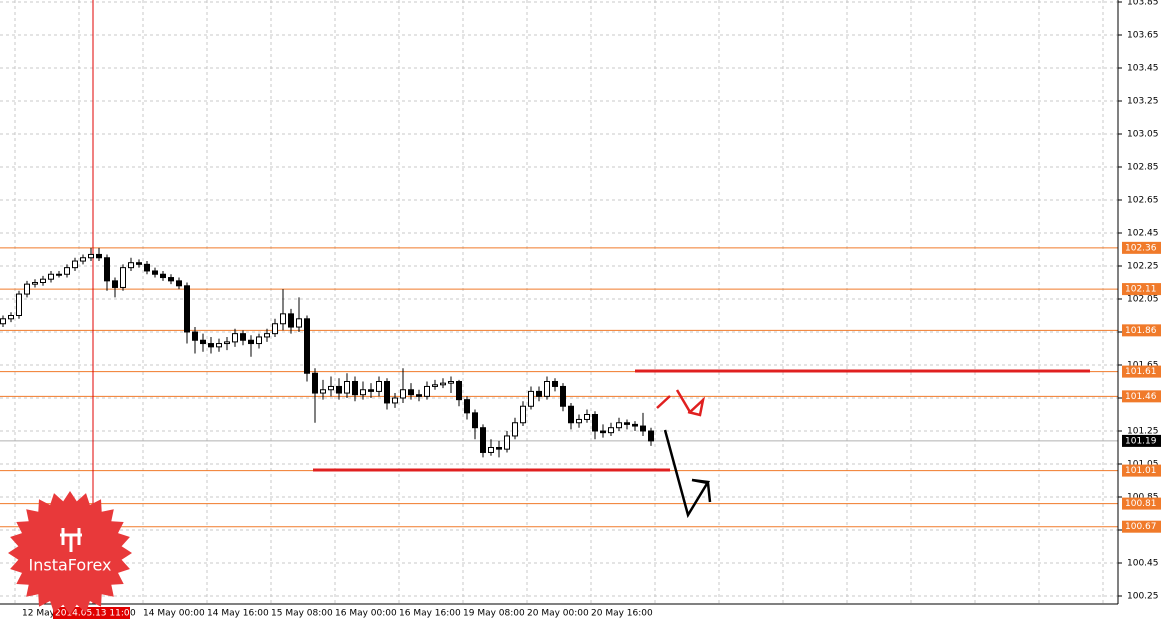 This screenshot has height=626, width=1161. Describe the element at coordinates (1143, 135) in the screenshot. I see `y-tick-label: 103.05` at that location.